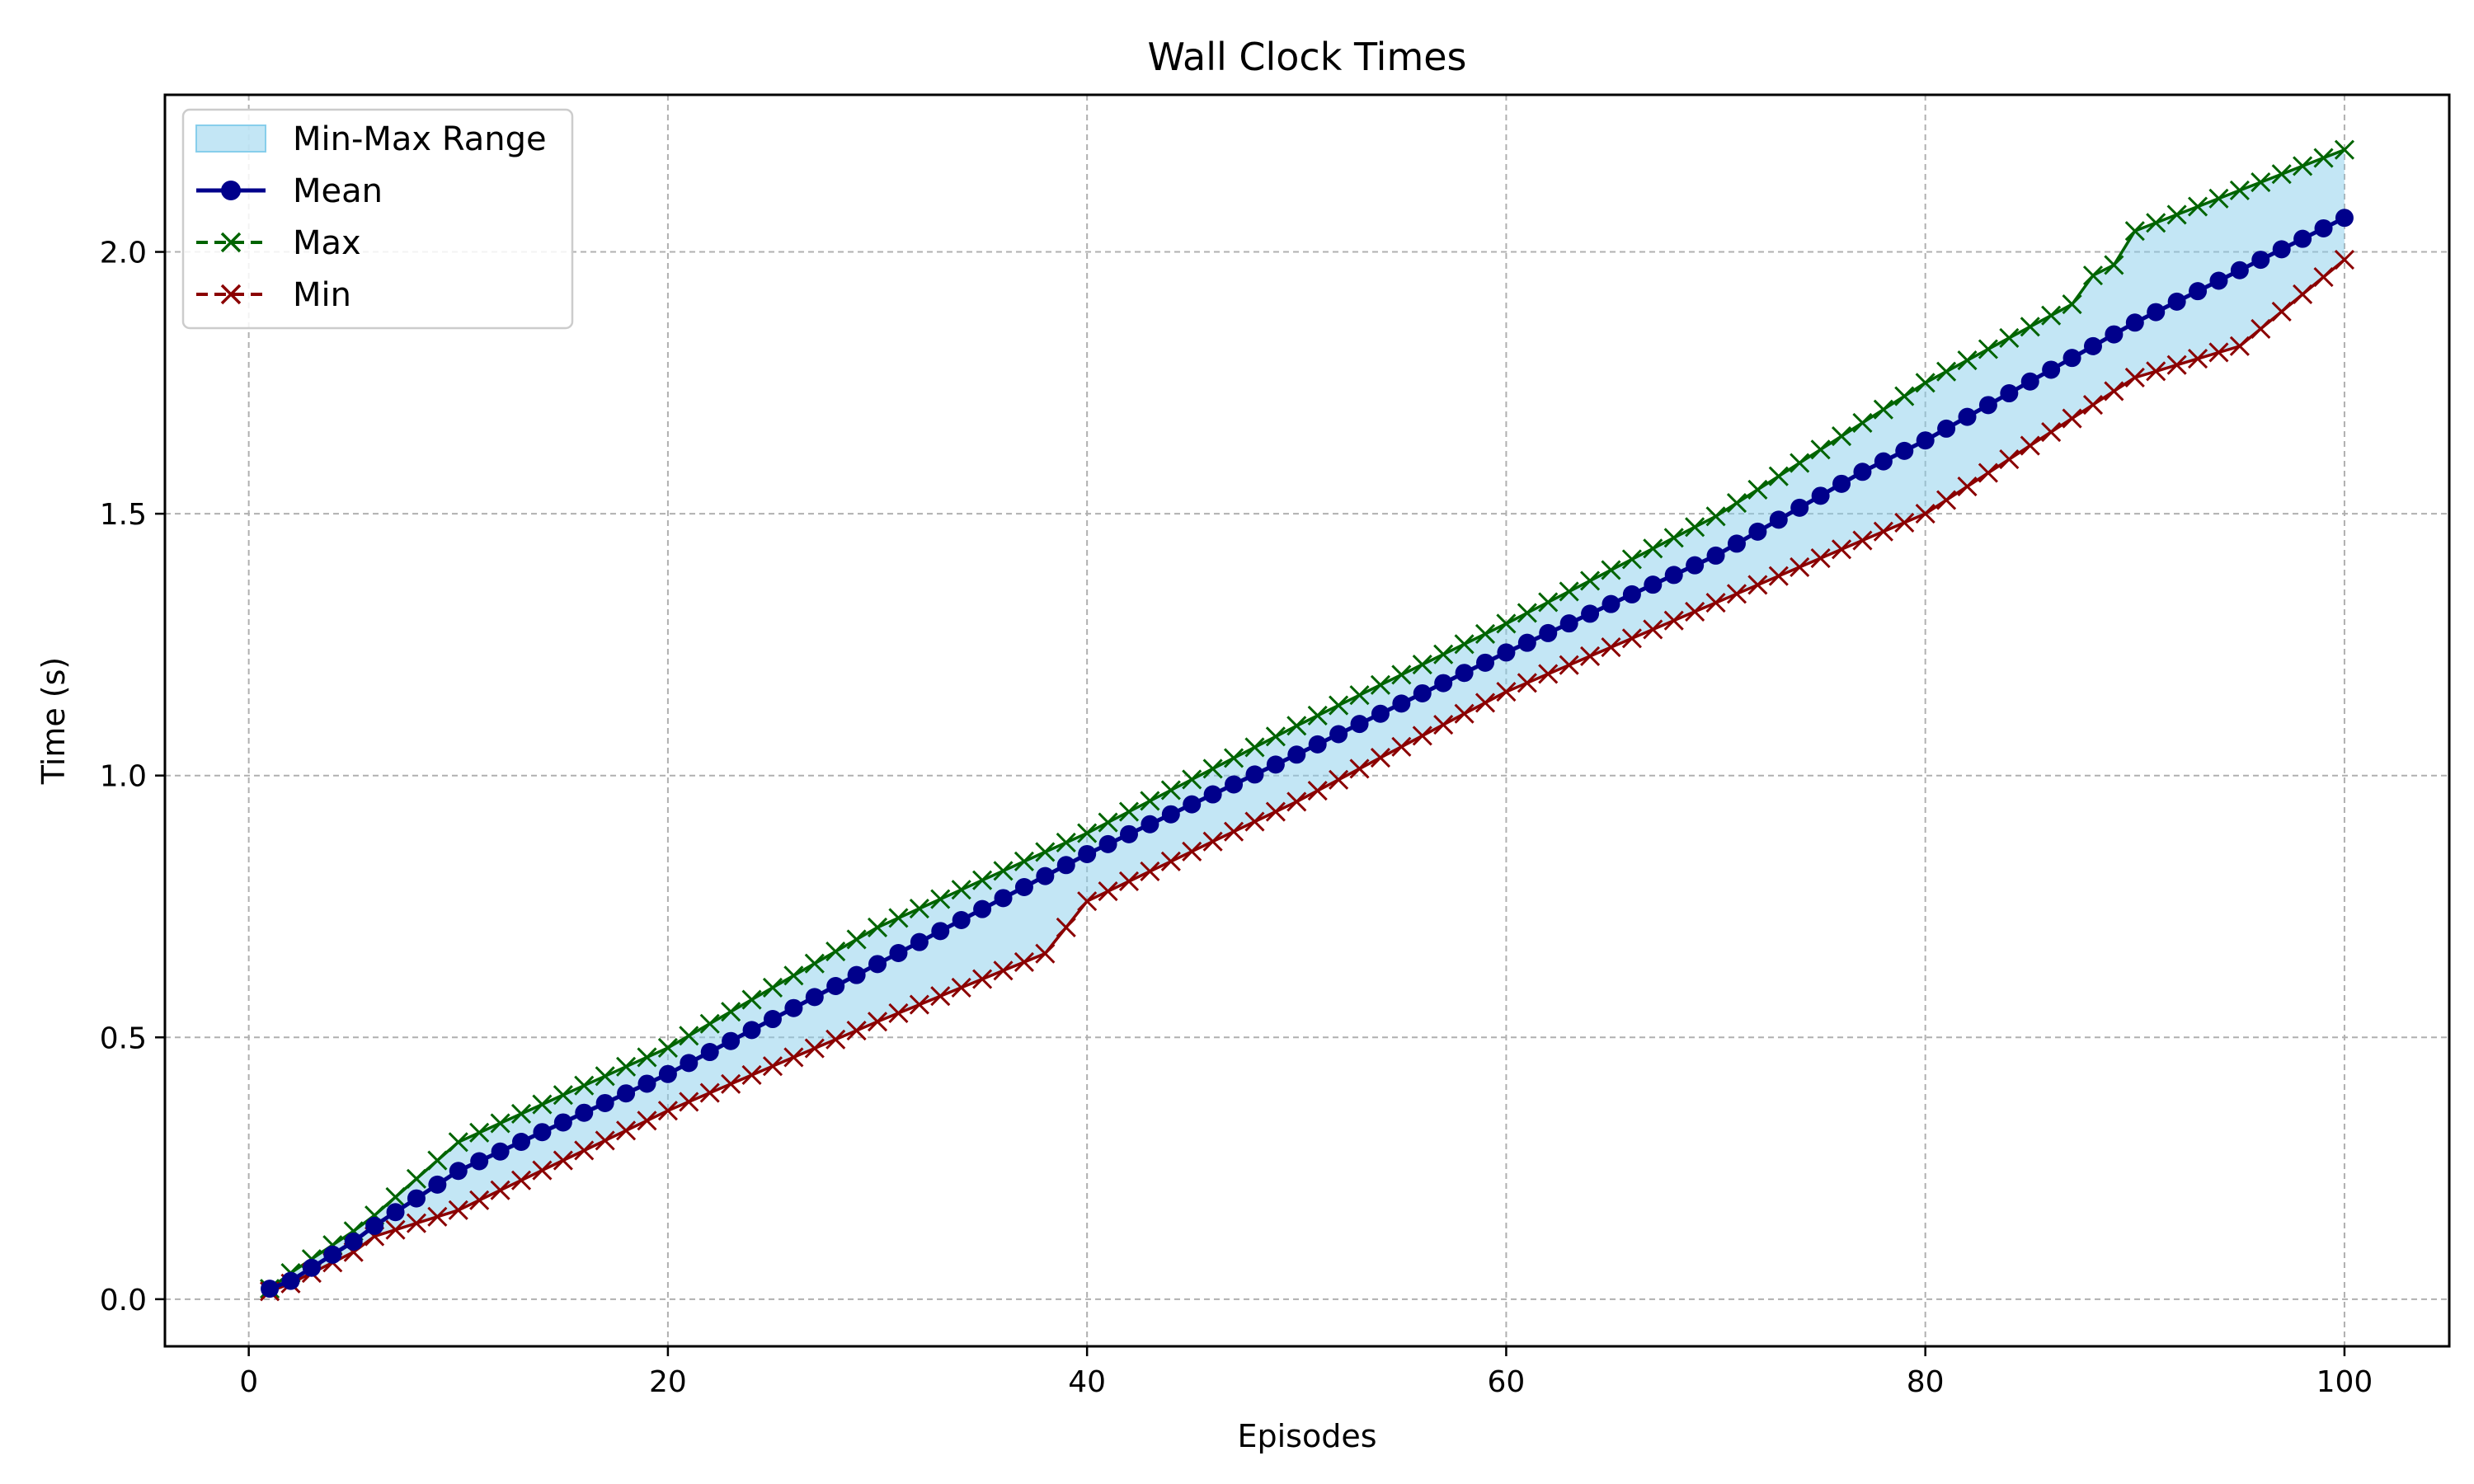 The height and width of the screenshot is (1484, 2474). What do you see at coordinates (327, 243) in the screenshot?
I see `legend-label: Max` at bounding box center [327, 243].